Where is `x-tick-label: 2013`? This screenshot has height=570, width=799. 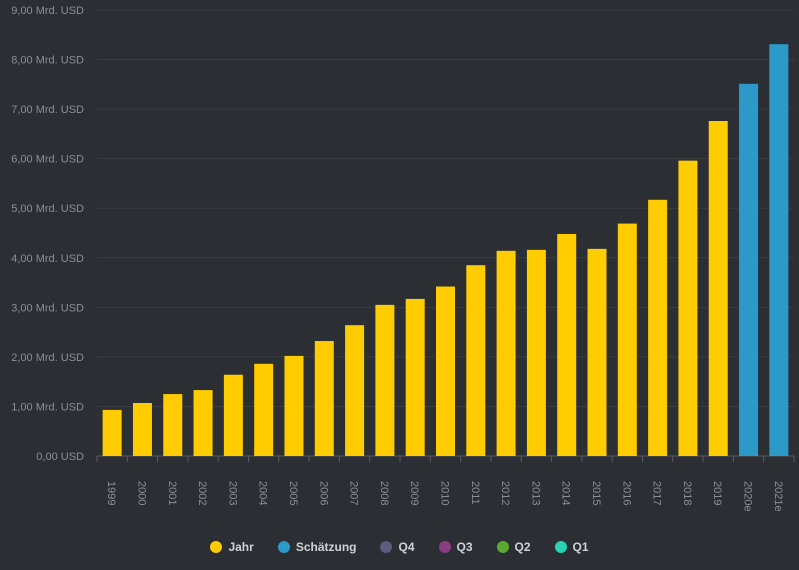 x-tick-label: 2013 is located at coordinates (535, 493).